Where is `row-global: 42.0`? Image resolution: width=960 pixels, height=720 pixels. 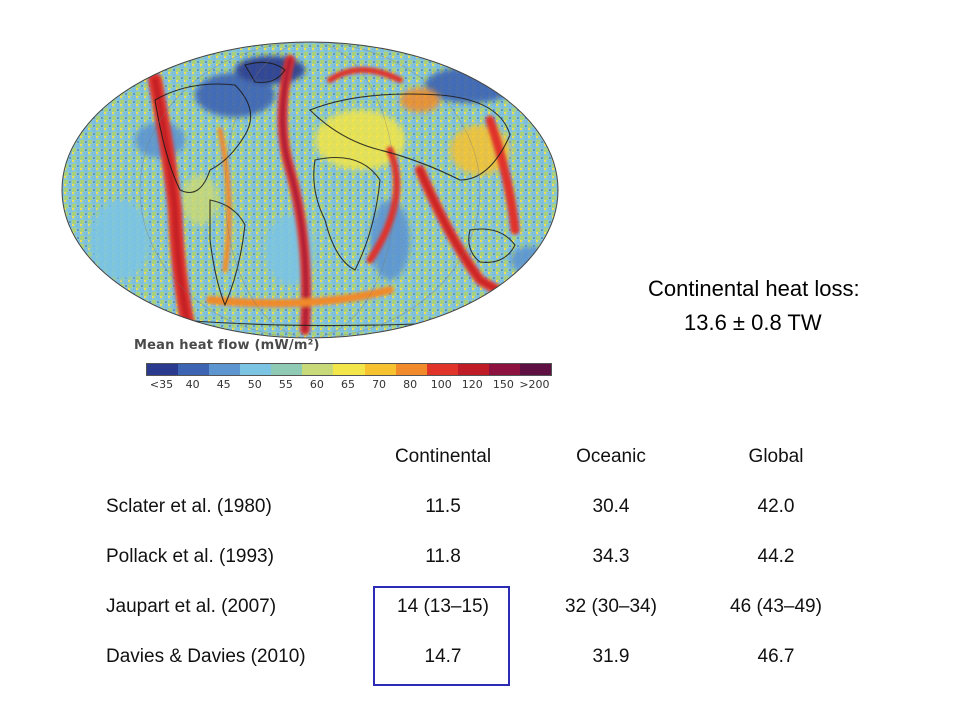 row-global: 42.0 is located at coordinates (776, 506).